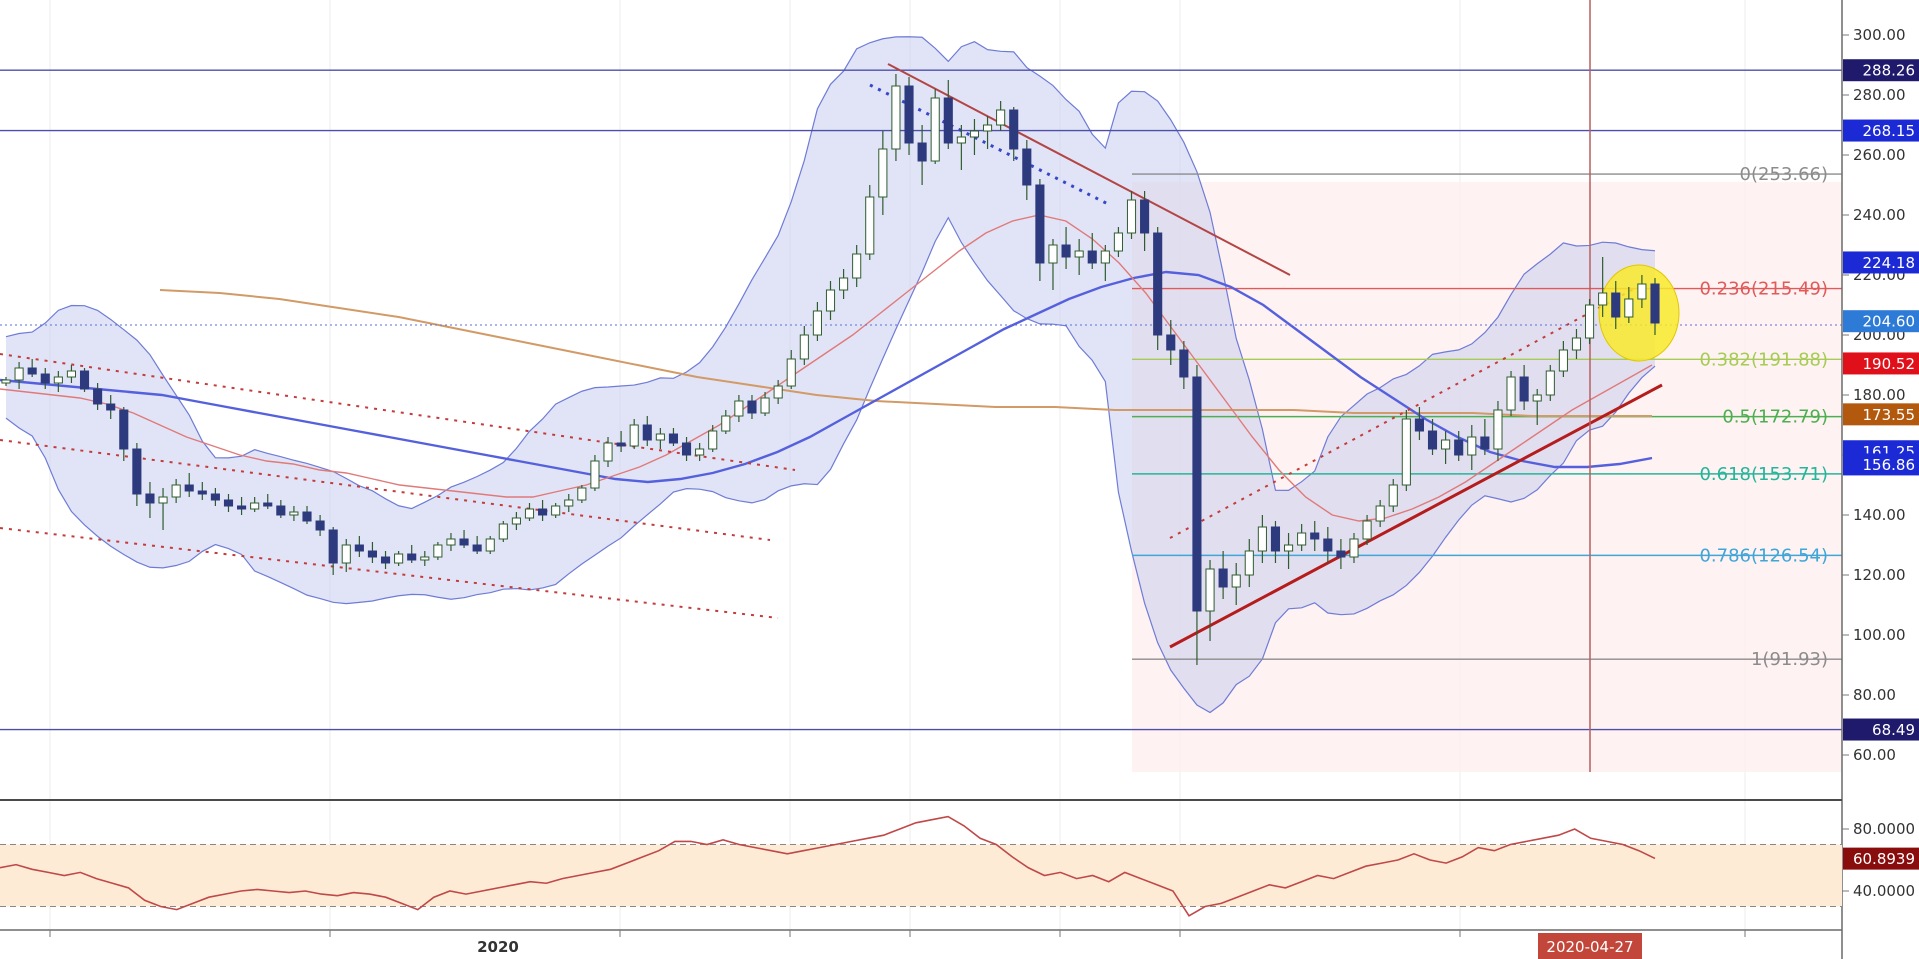 The width and height of the screenshot is (1919, 959). I want to click on price-tag-3: 204.60, so click(1881, 321).